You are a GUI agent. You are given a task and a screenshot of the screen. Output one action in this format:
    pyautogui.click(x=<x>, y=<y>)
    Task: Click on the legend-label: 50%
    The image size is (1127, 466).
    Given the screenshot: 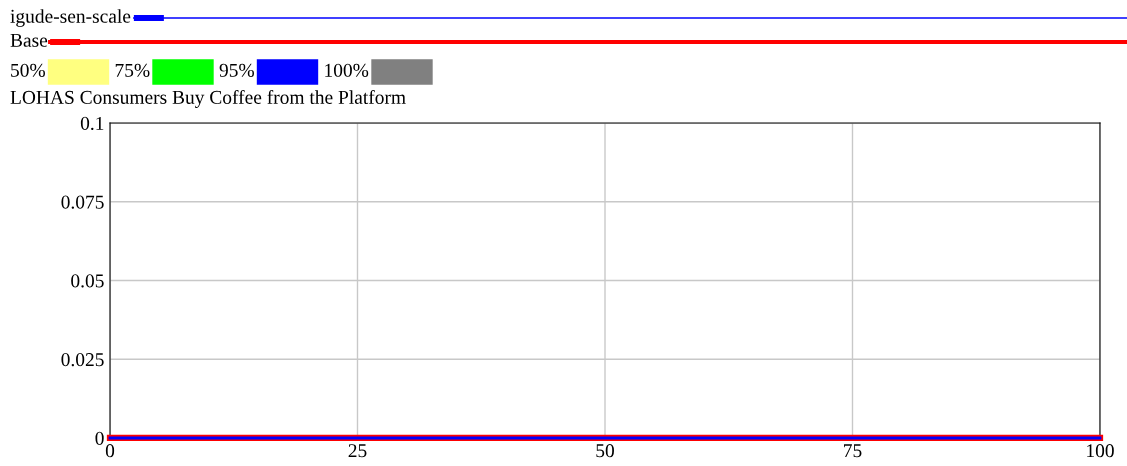 What is the action you would take?
    pyautogui.click(x=28, y=70)
    